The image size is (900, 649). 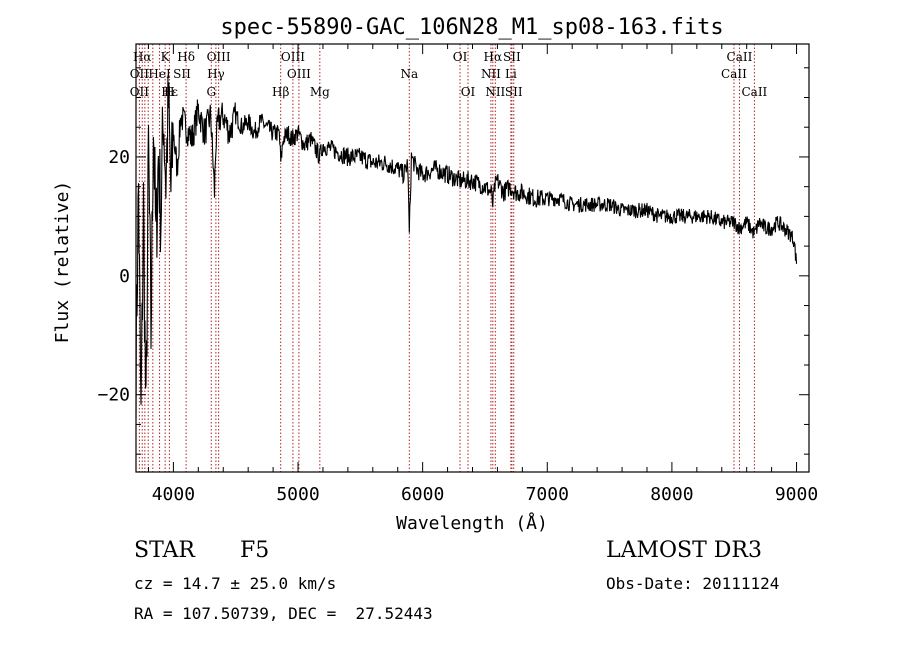 I want to click on line-label-26: CaII, so click(x=734, y=74).